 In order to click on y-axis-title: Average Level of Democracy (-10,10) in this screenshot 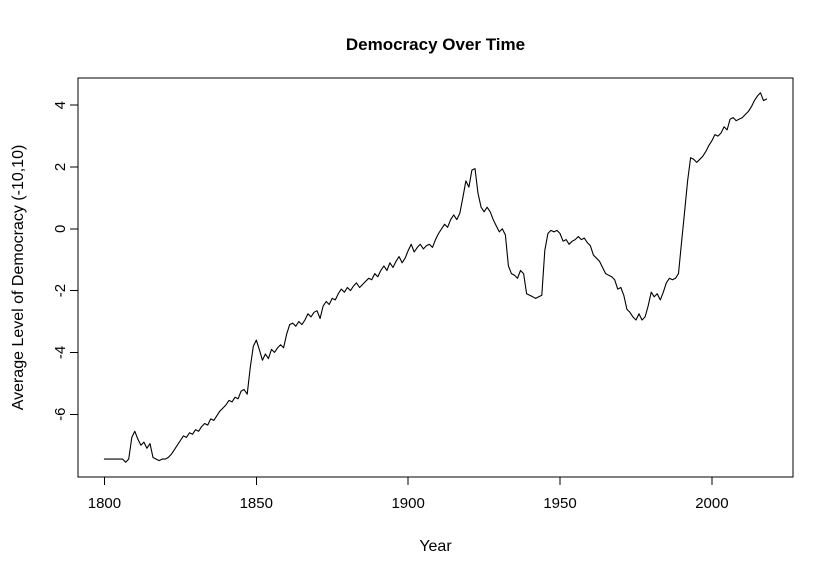, I will do `click(18, 278)`.